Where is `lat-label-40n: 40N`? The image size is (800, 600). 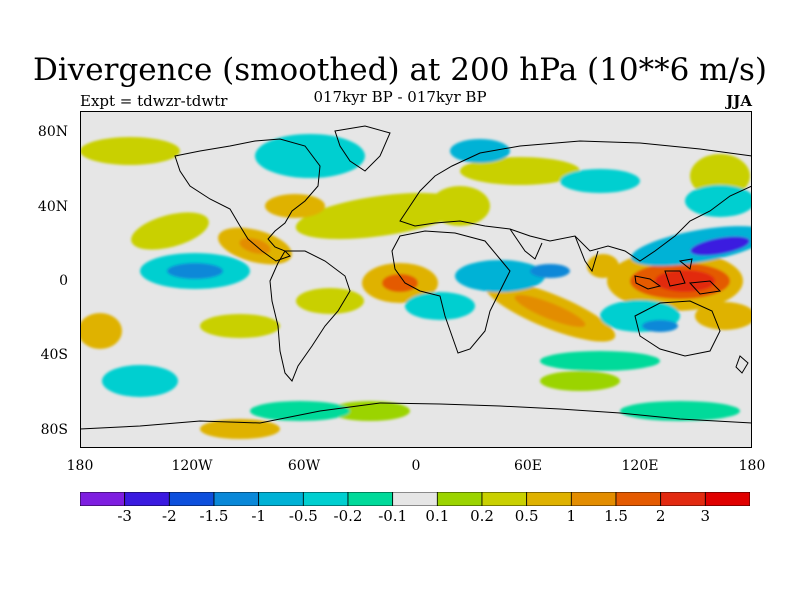 lat-label-40n: 40N is located at coordinates (52, 207).